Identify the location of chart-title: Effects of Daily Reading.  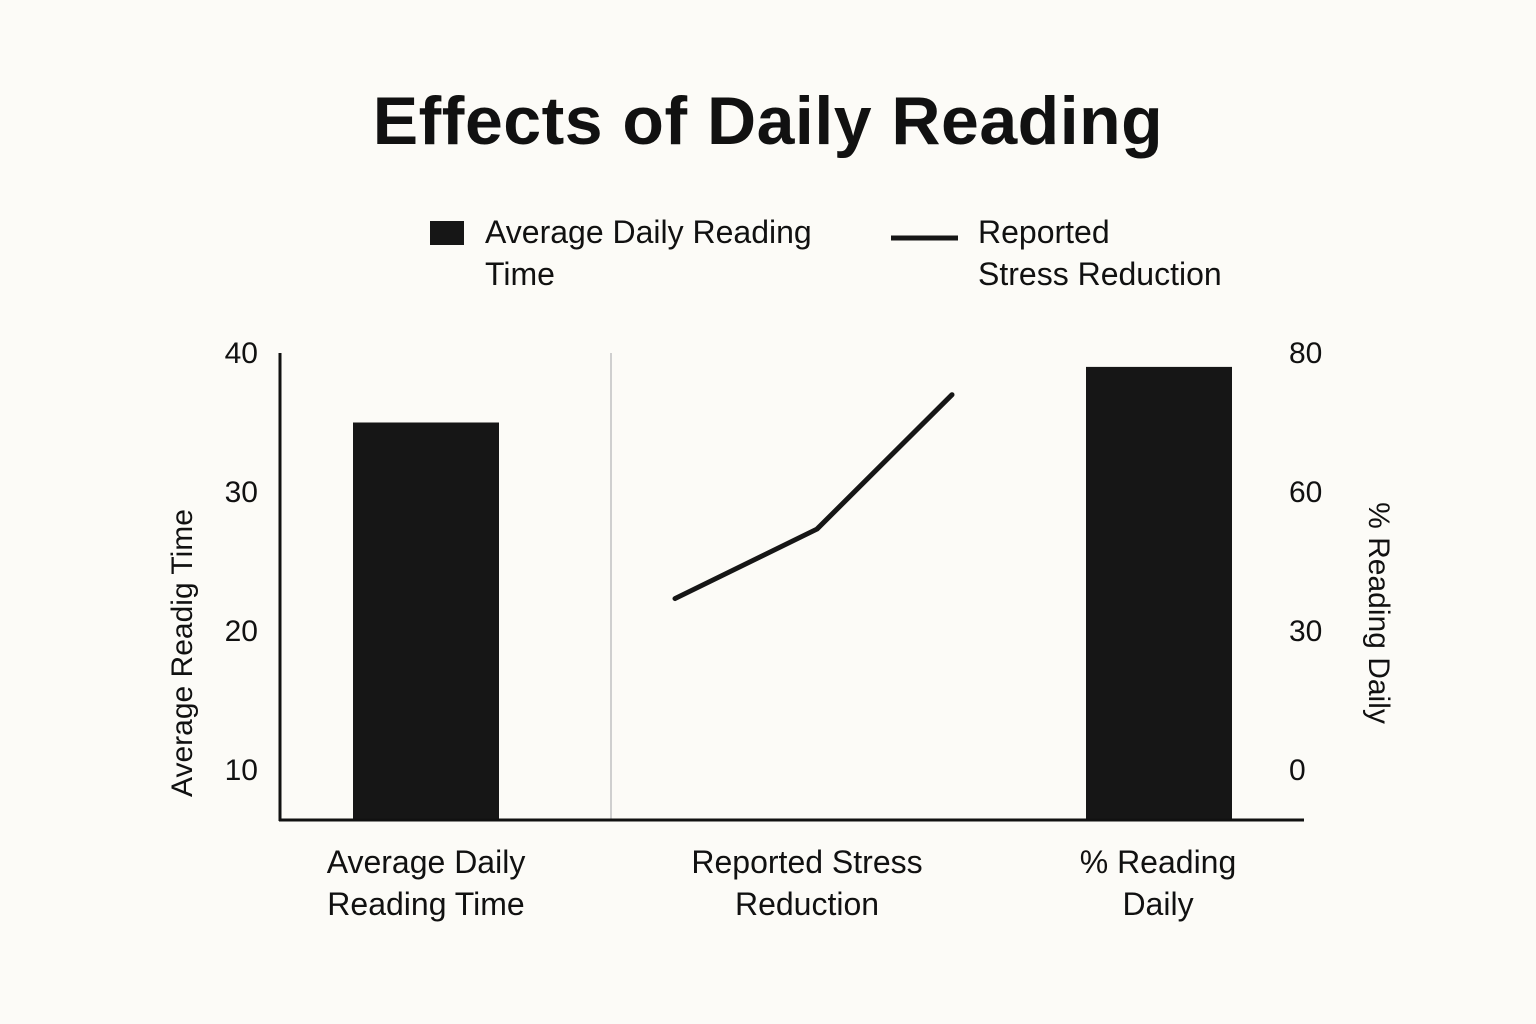
(768, 121).